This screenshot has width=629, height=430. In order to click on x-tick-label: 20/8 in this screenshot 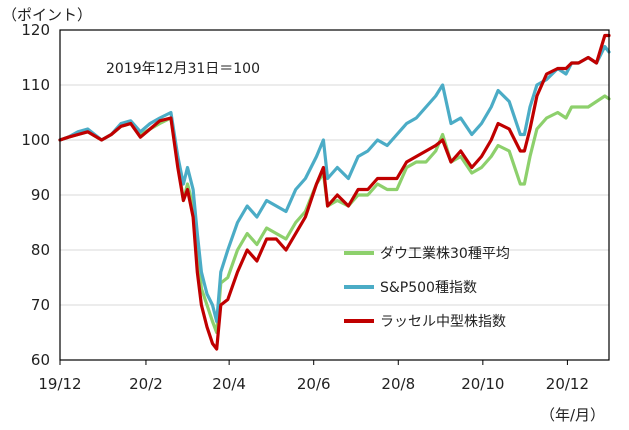, I will do `click(398, 384)`.